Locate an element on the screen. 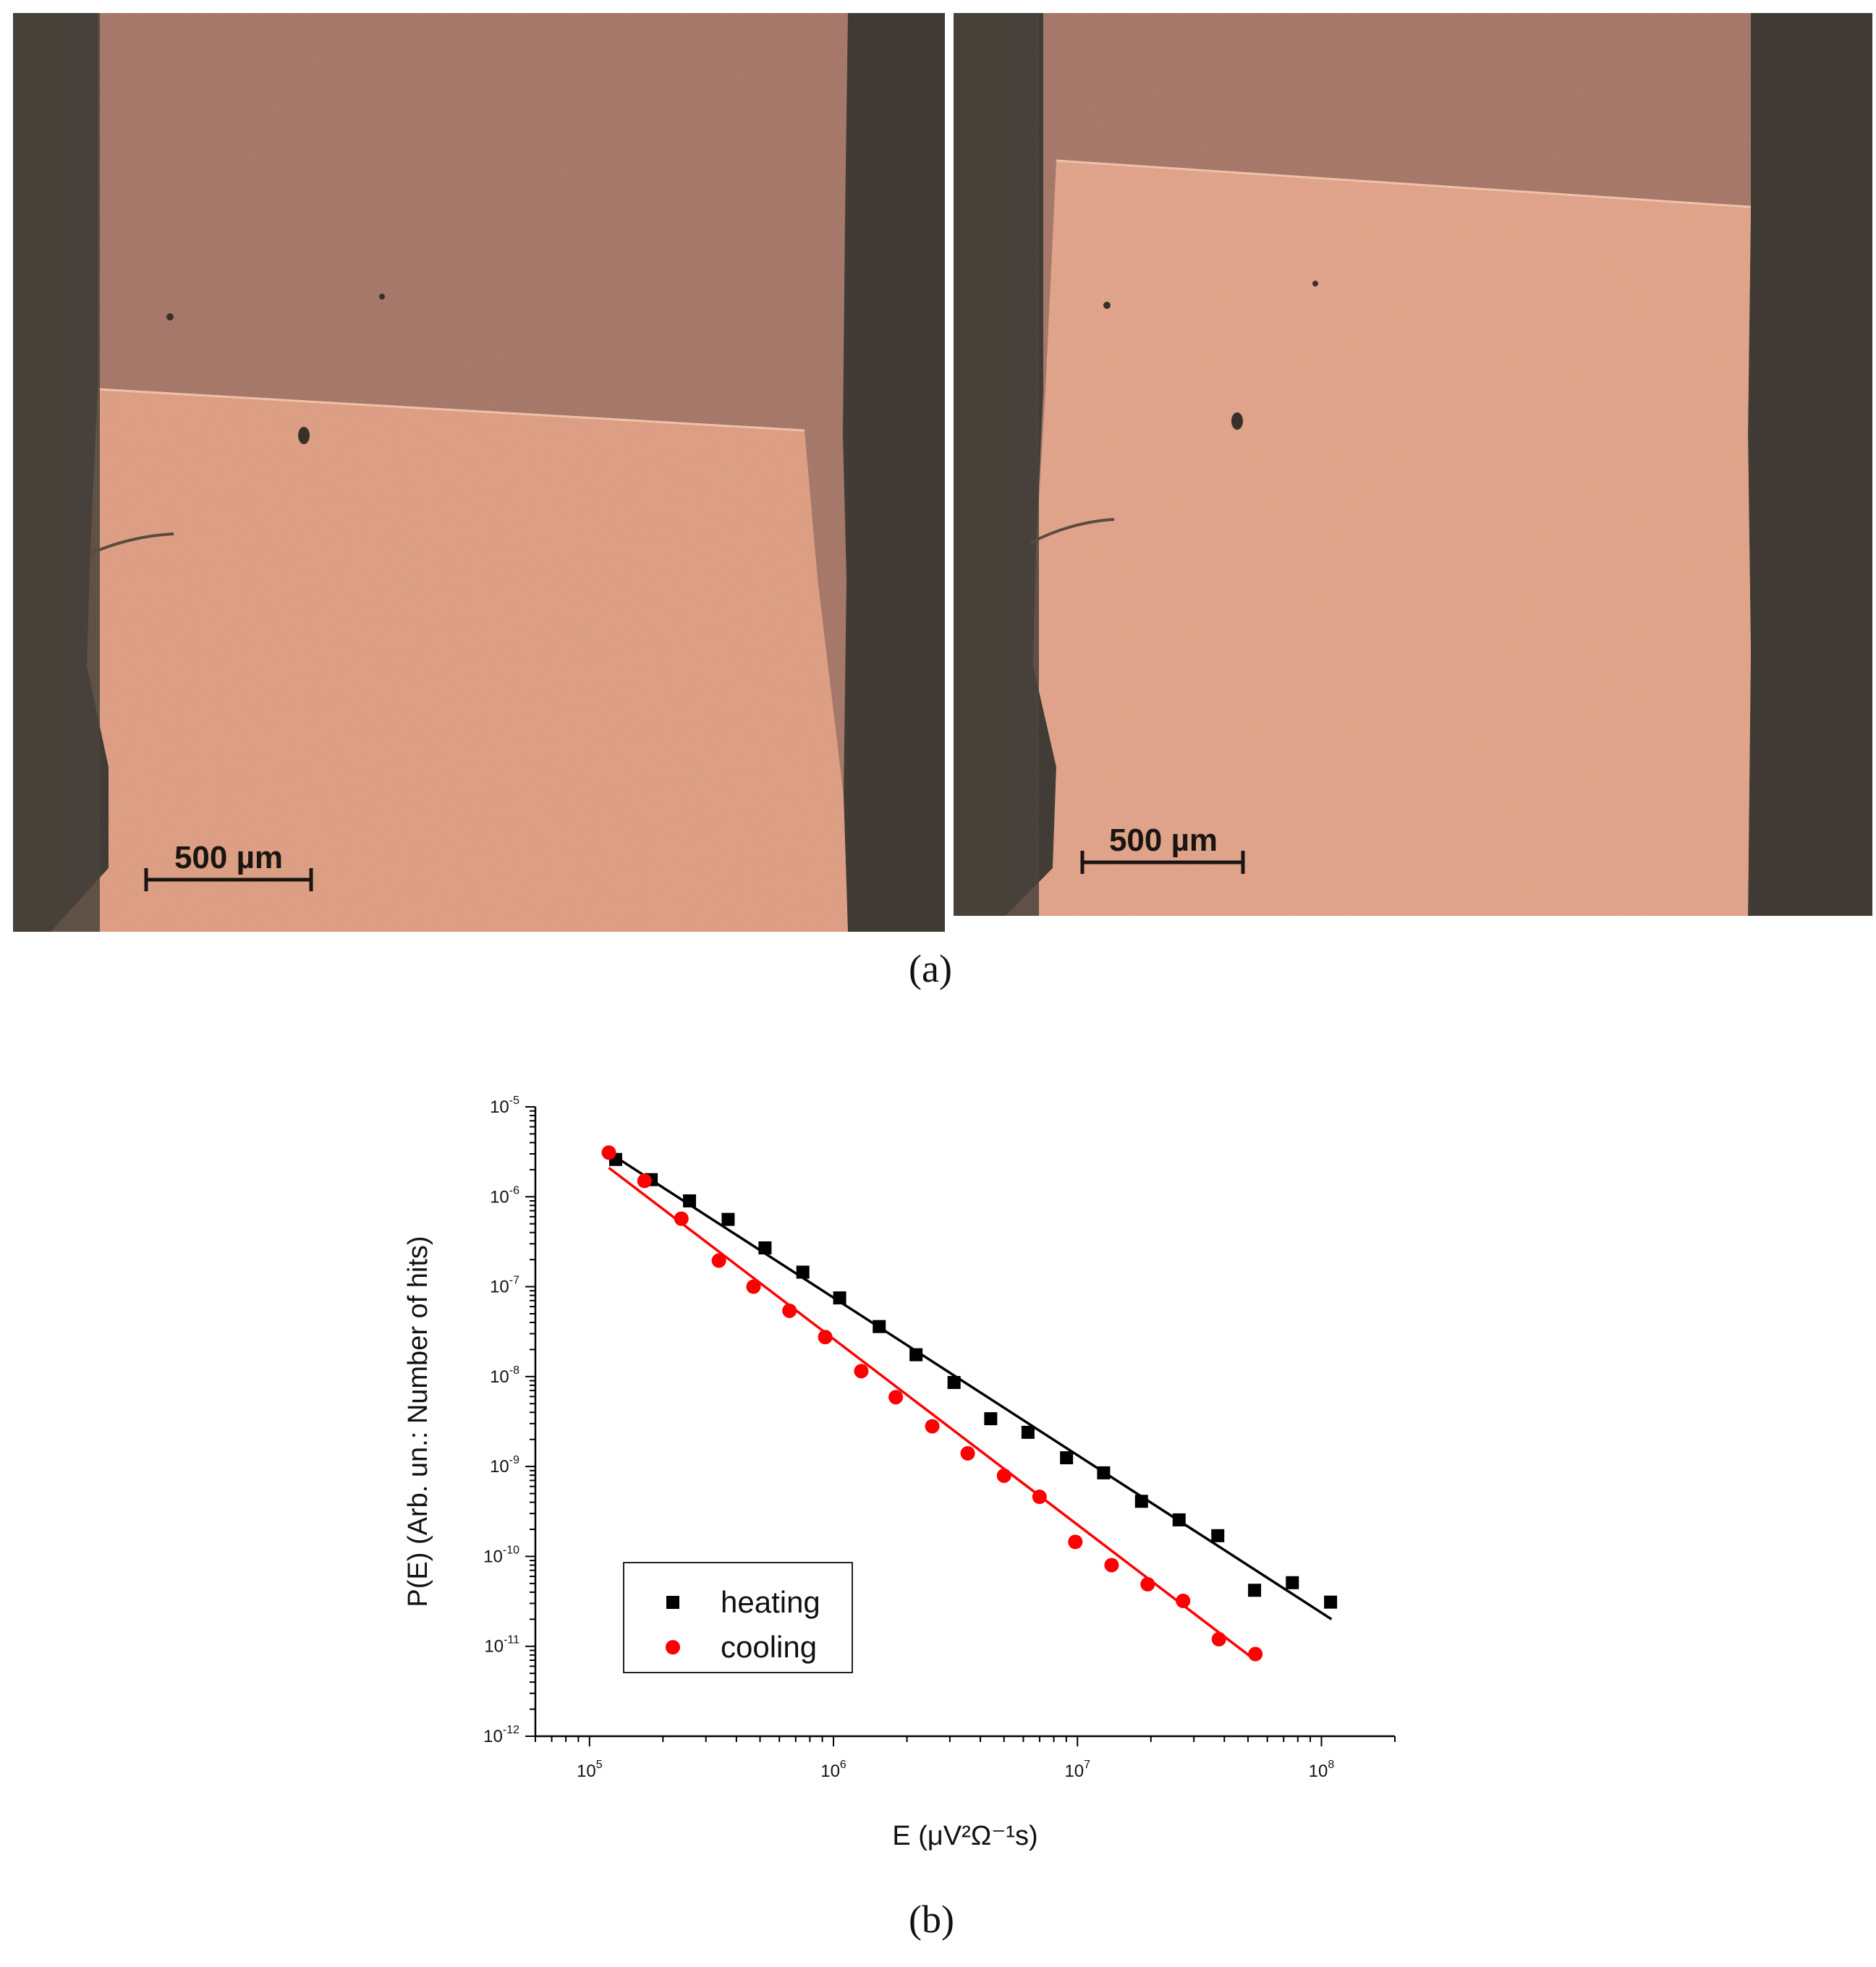 The image size is (1876, 1967). panel-a-label: (a) is located at coordinates (930, 968).